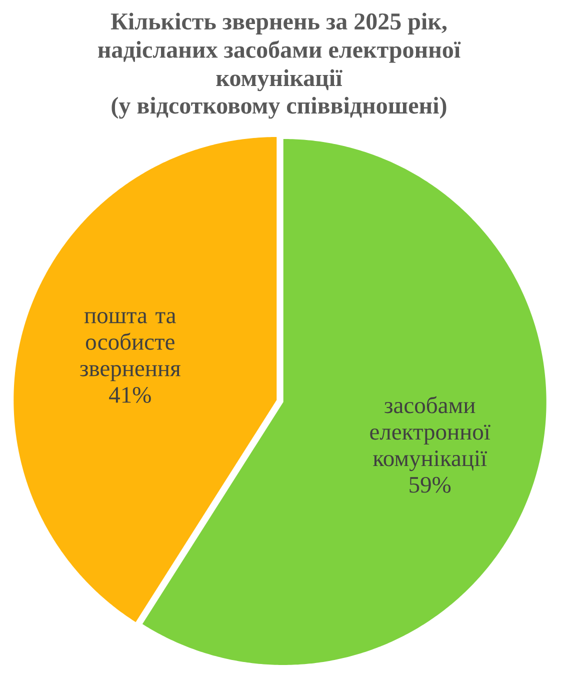 Image resolution: width=561 pixels, height=678 pixels. What do you see at coordinates (430, 434) in the screenshot?
I see `slice-label: засобами електронної комунікації` at bounding box center [430, 434].